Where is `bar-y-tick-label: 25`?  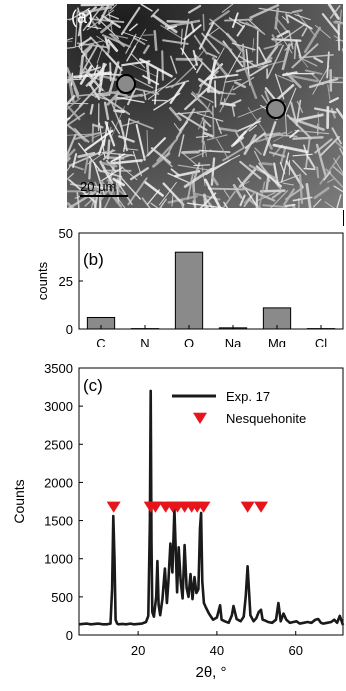
bar-y-tick-label: 25 is located at coordinates (66, 281).